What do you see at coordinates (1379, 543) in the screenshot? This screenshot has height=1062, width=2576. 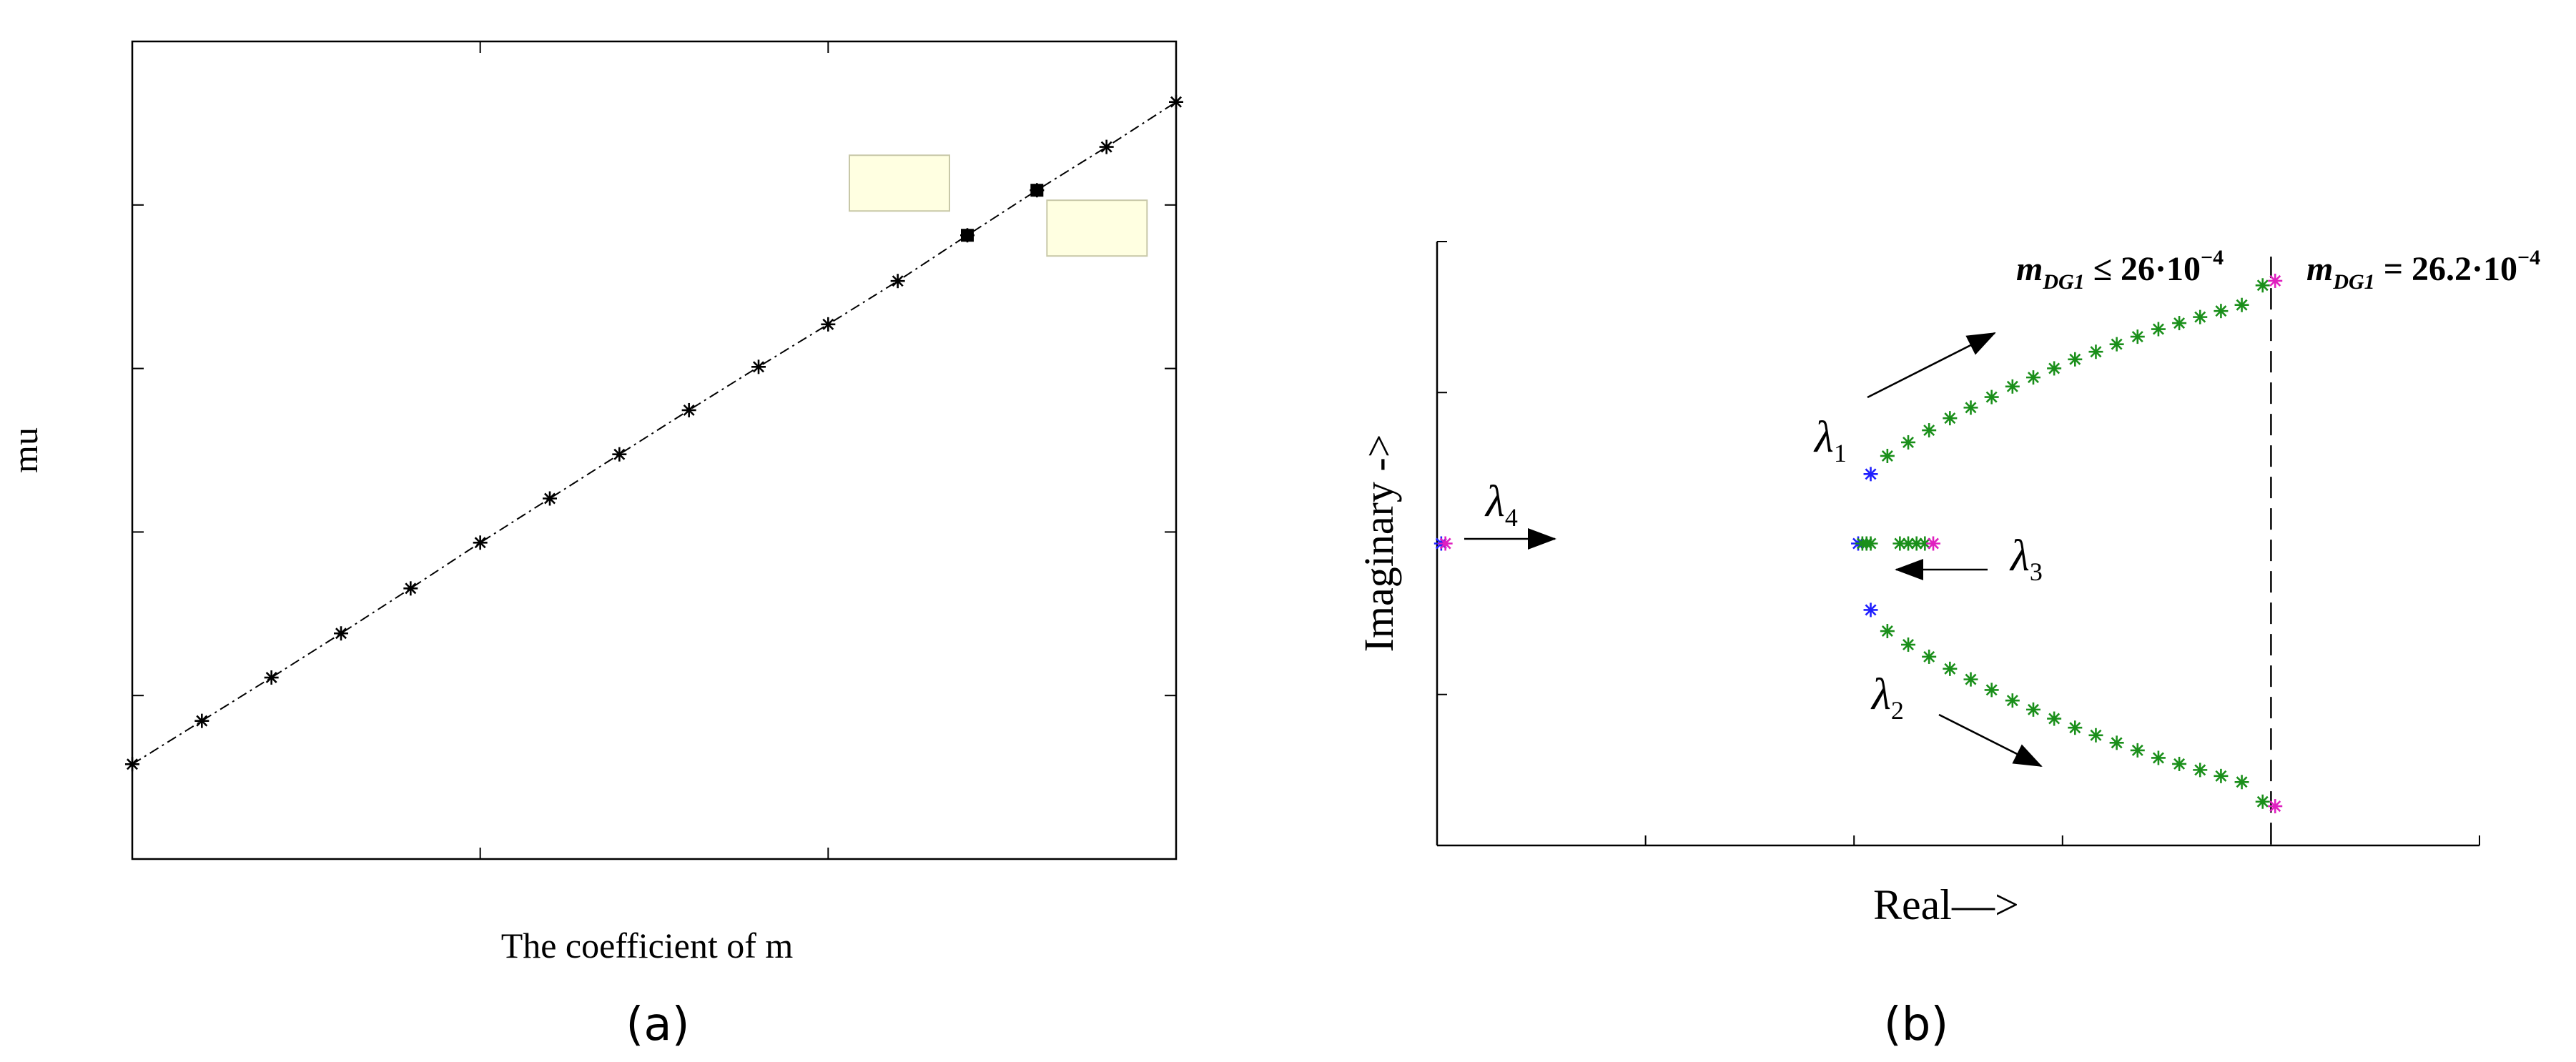 I see `panel-b-y-axis-title: Imaginary ->` at bounding box center [1379, 543].